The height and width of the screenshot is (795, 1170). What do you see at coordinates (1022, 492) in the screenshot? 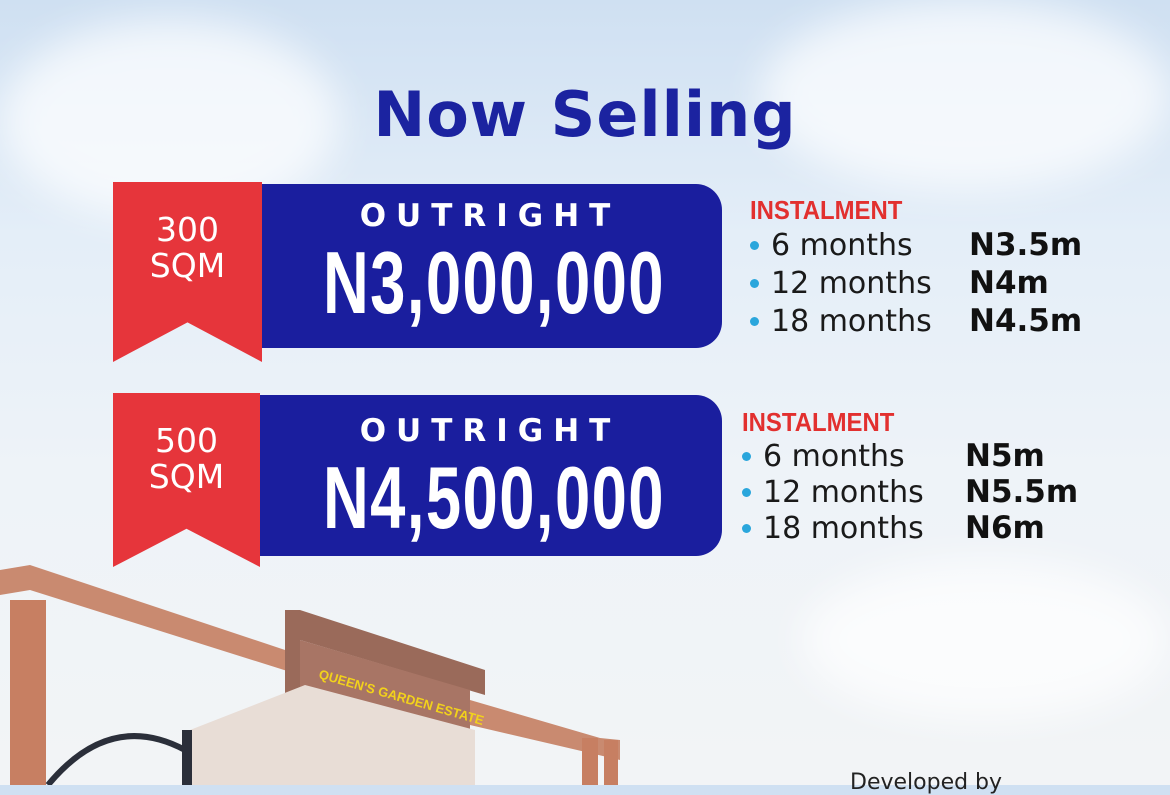
I see `plan-price: N5.5m` at bounding box center [1022, 492].